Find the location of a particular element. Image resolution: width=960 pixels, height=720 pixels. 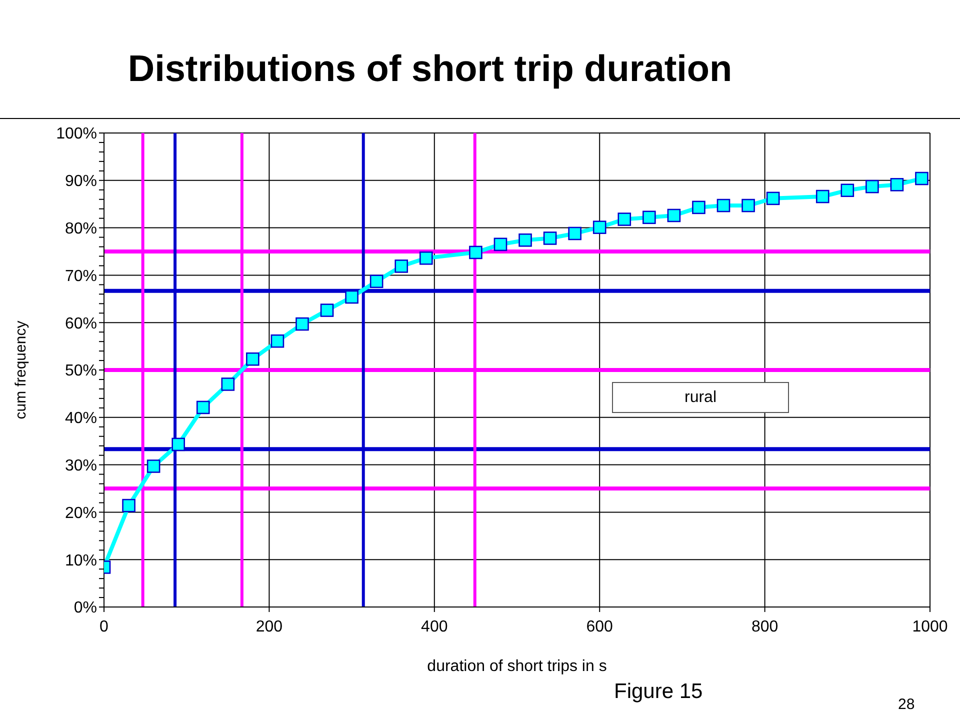

y-tick-label: 70% is located at coordinates (80, 276).